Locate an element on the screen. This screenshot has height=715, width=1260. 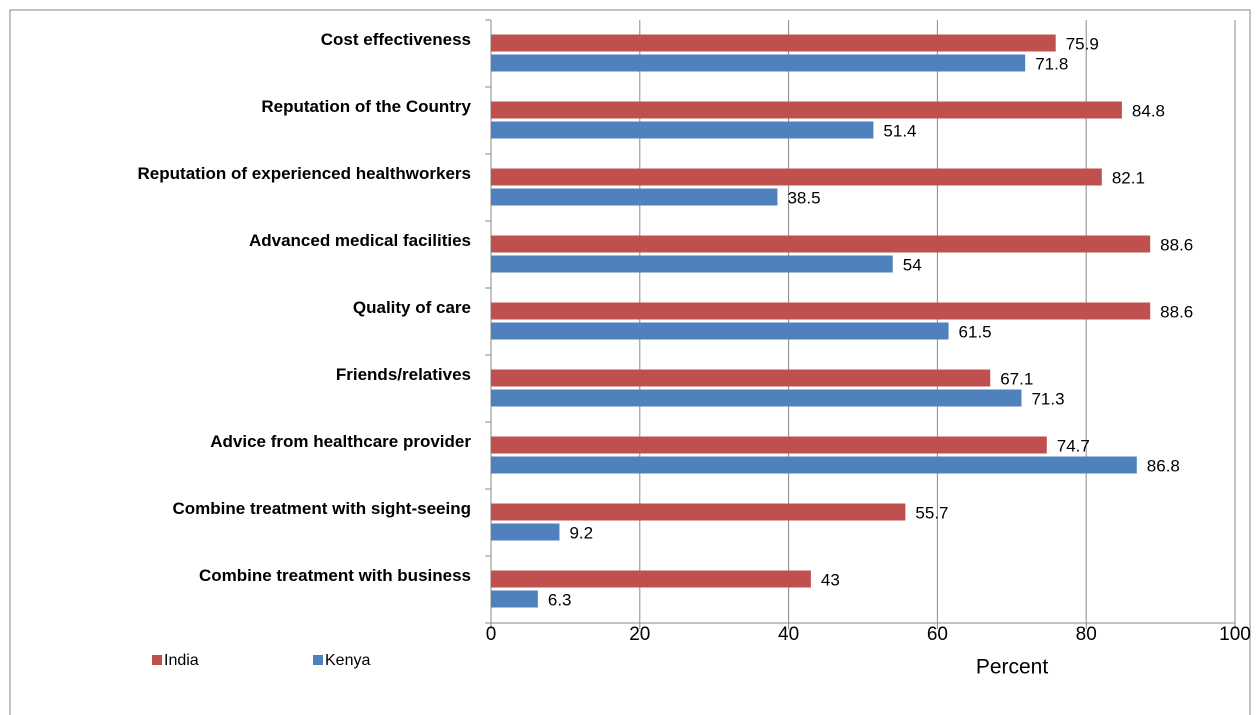
y-tick-label: Reputation of the Country is located at coordinates (366, 106).